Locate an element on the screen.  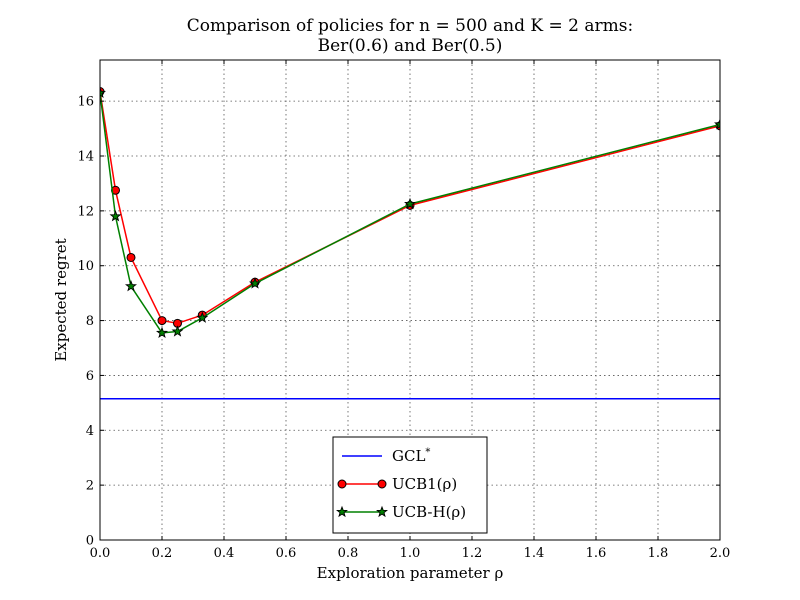
y-tick-label: 12 is located at coordinates (85, 211).